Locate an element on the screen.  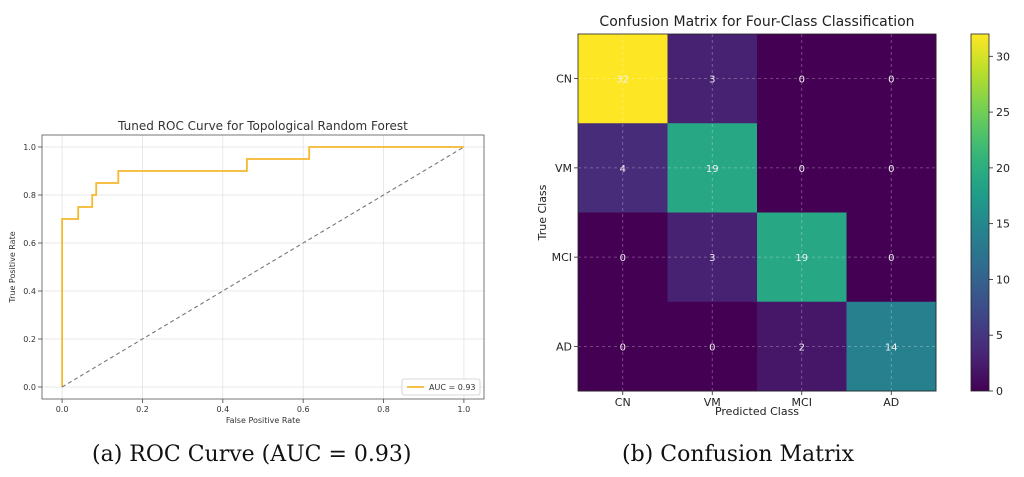
colorbar-tick-label: 20 is located at coordinates (1003, 168).